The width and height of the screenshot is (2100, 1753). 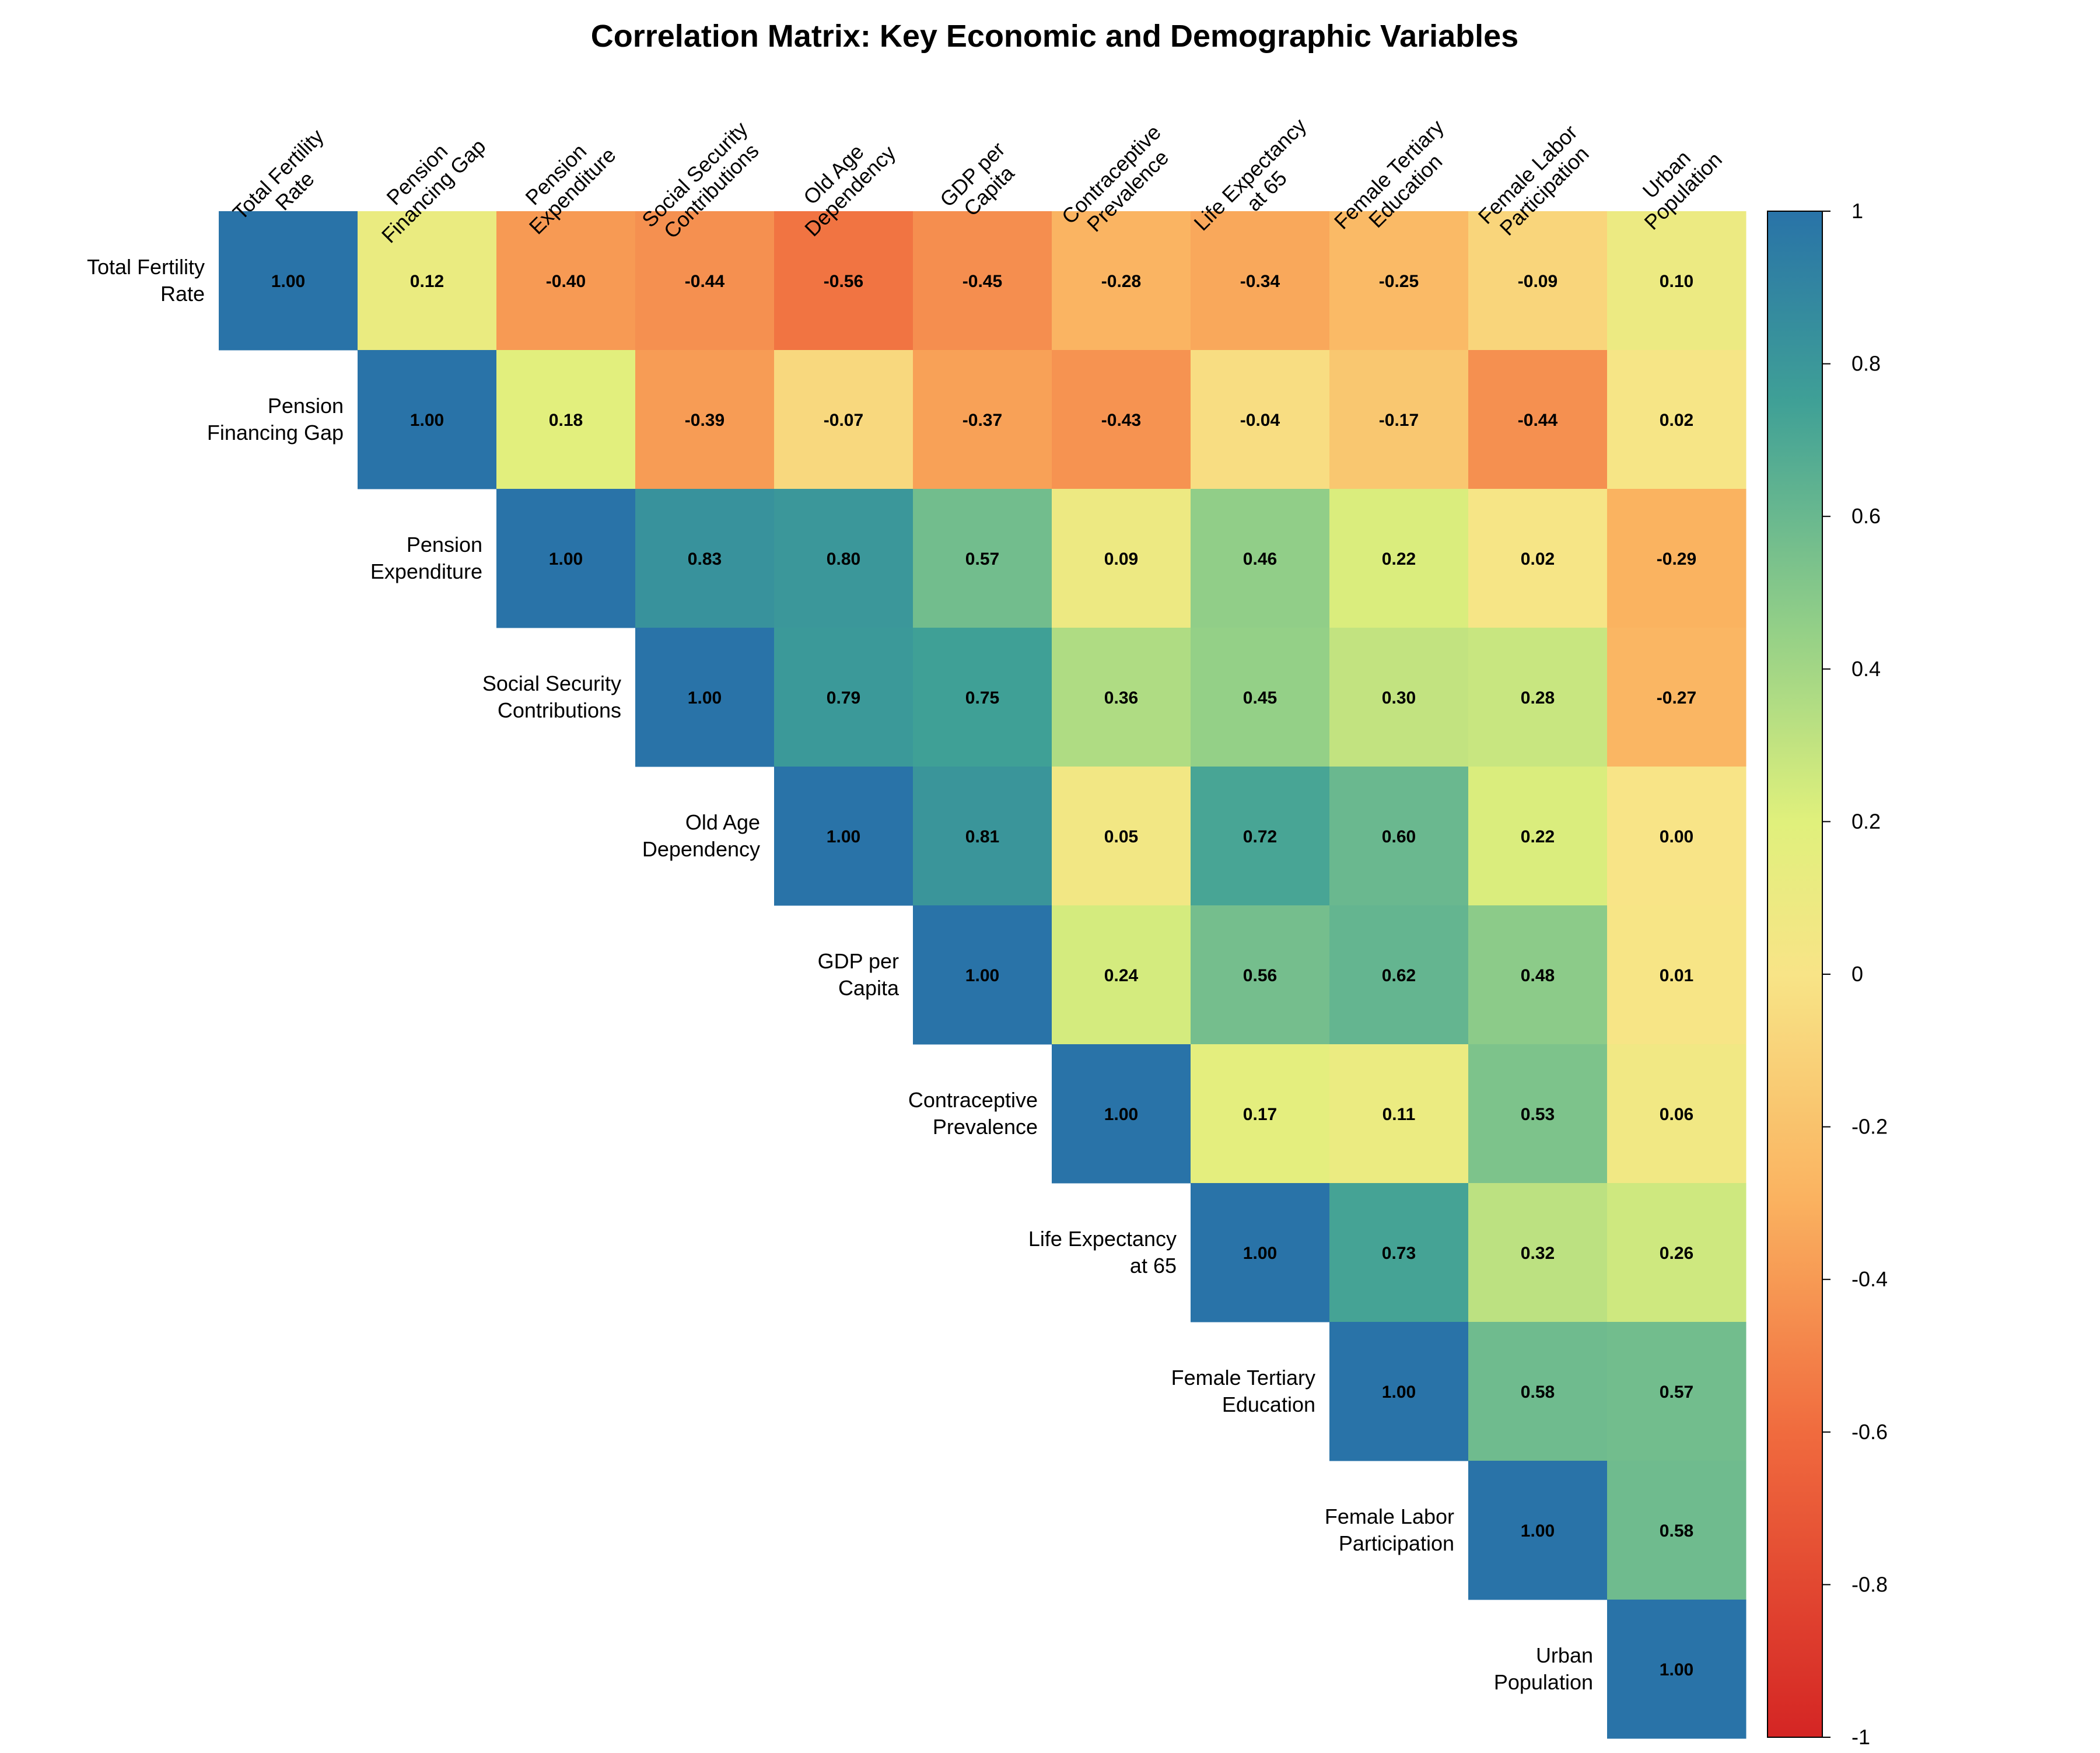 I want to click on cell-value-label: 0.28, so click(x=1538, y=698).